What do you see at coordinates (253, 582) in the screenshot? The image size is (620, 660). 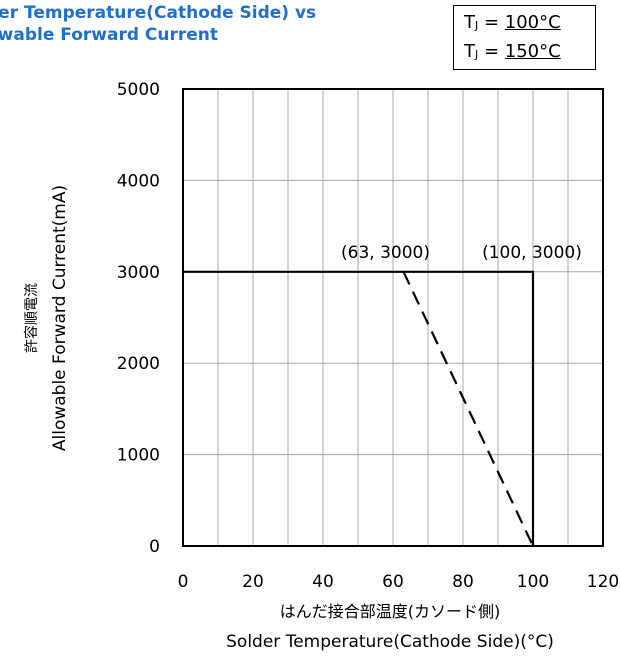 I see `x-tick-label-20: 20` at bounding box center [253, 582].